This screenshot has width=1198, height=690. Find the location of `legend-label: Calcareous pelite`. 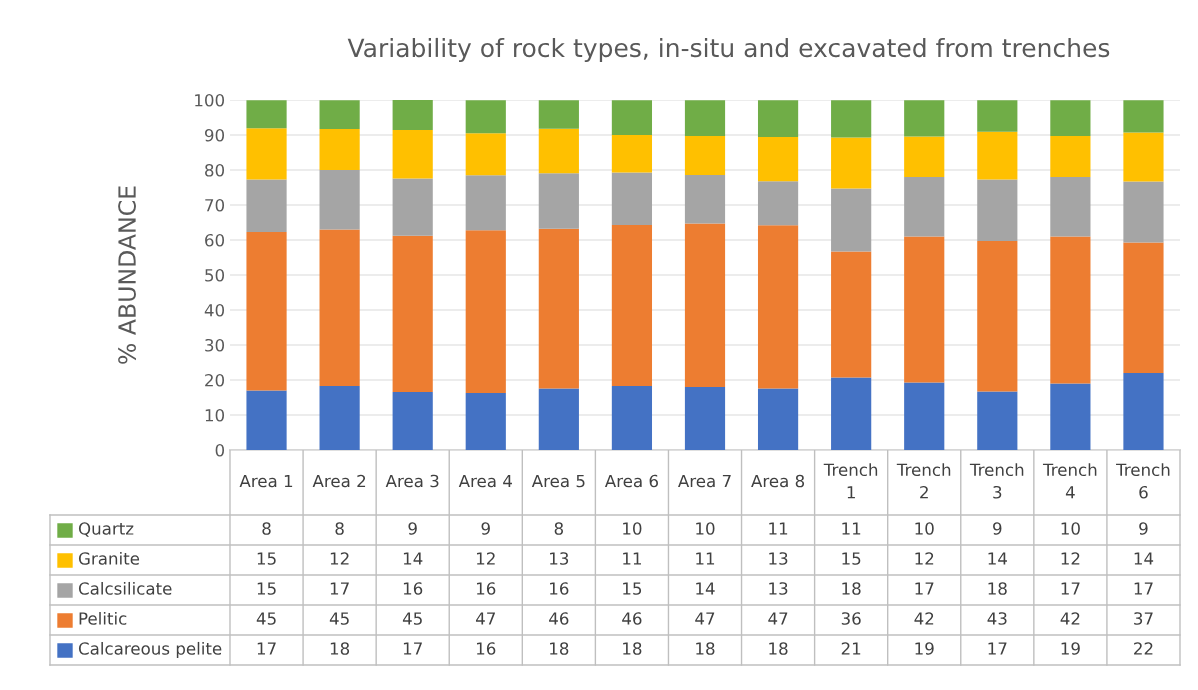

legend-label: Calcareous pelite is located at coordinates (150, 650).